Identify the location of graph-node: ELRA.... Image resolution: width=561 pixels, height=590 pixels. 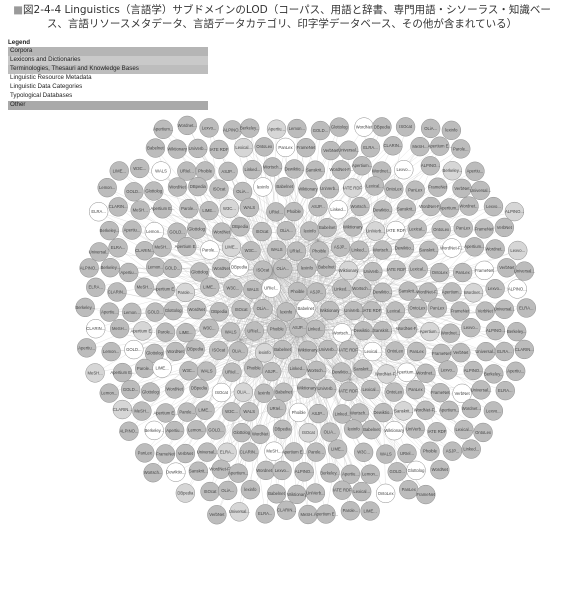
(370, 148).